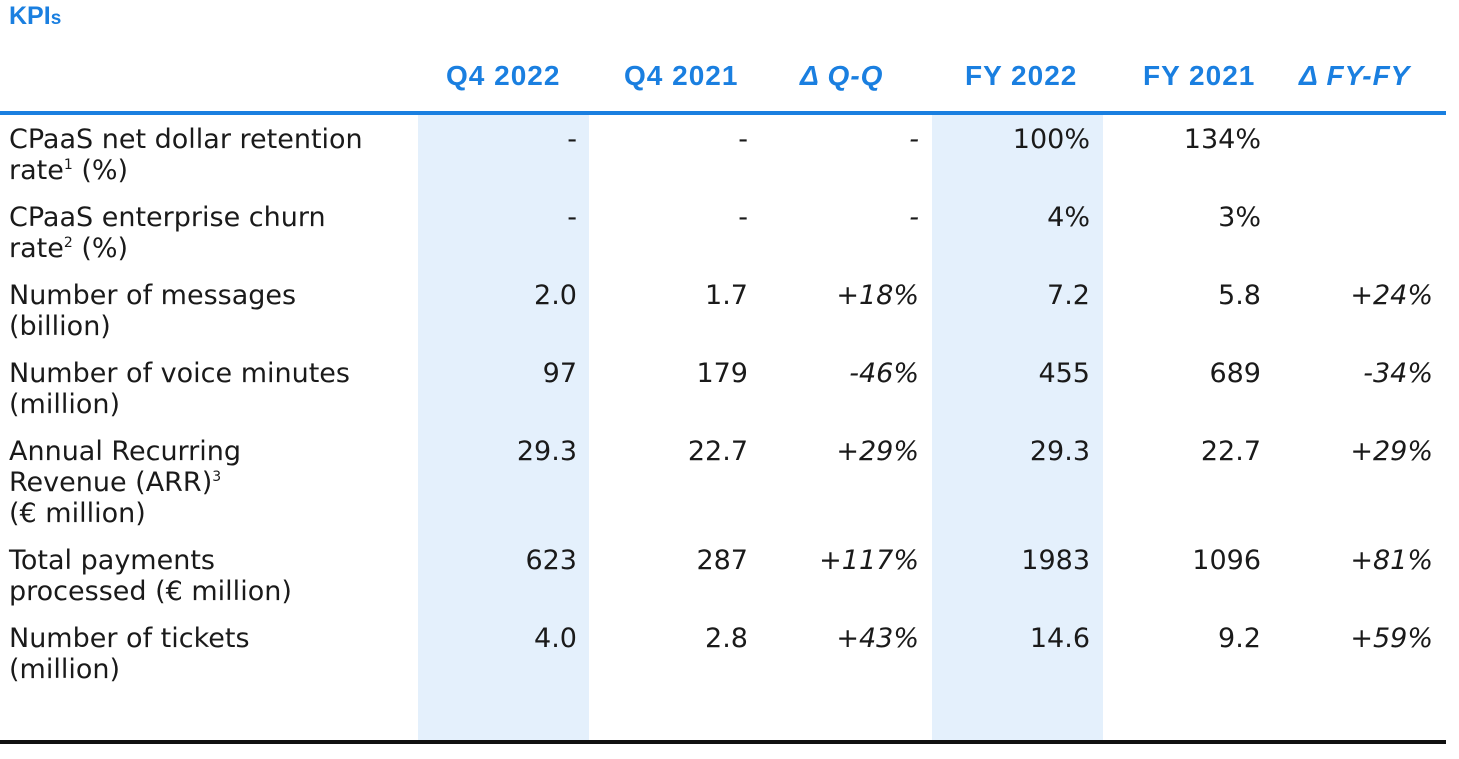 The image size is (1459, 759). What do you see at coordinates (1055, 560) in the screenshot?
I see `cell-fy-2022: 1983` at bounding box center [1055, 560].